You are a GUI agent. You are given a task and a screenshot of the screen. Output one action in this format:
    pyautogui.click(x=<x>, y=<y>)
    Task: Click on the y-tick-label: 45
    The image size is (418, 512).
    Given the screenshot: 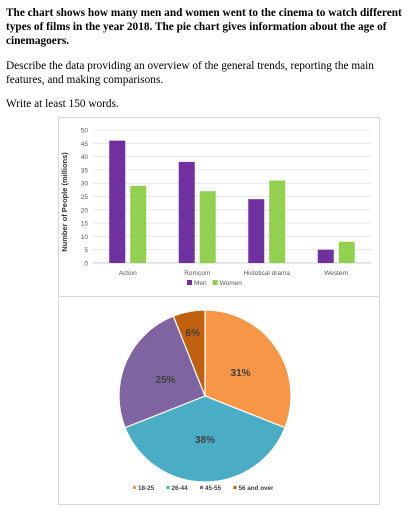 What is the action you would take?
    pyautogui.click(x=85, y=144)
    